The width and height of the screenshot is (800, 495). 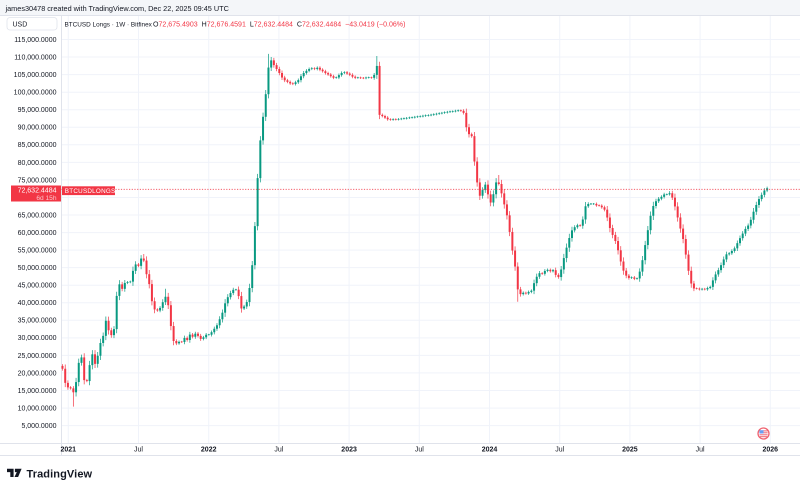 I want to click on svg-text: 50,000.0000, so click(x=37, y=268).